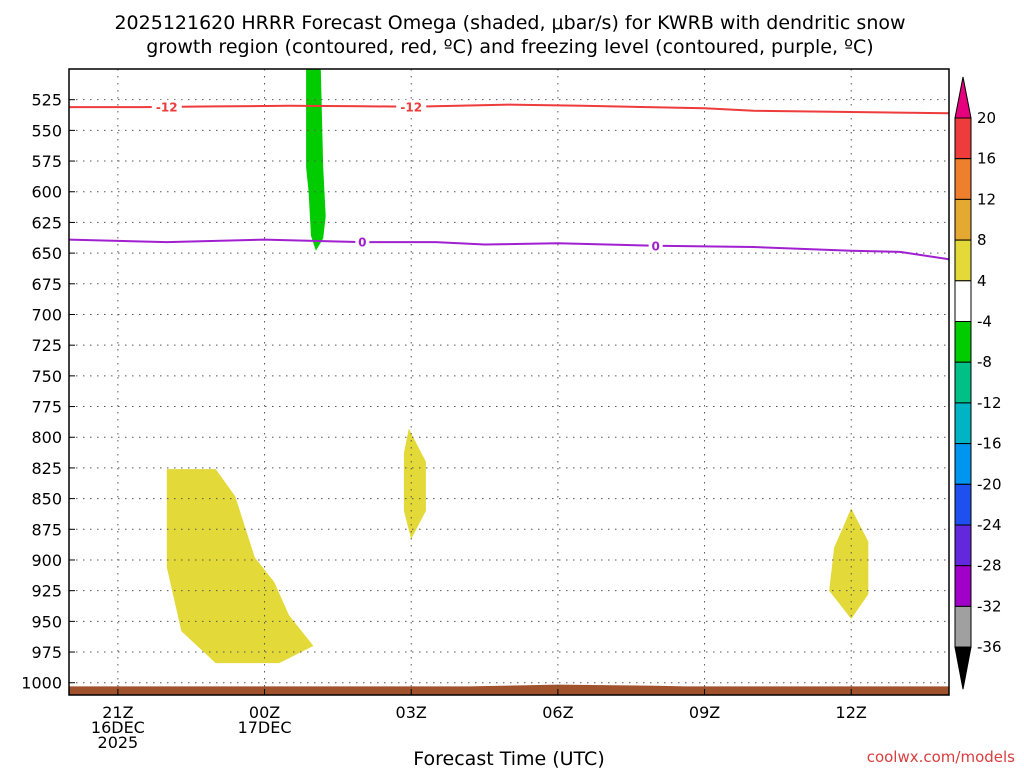 The height and width of the screenshot is (768, 1024). Describe the element at coordinates (46, 560) in the screenshot. I see `y-tick-label: 900` at that location.